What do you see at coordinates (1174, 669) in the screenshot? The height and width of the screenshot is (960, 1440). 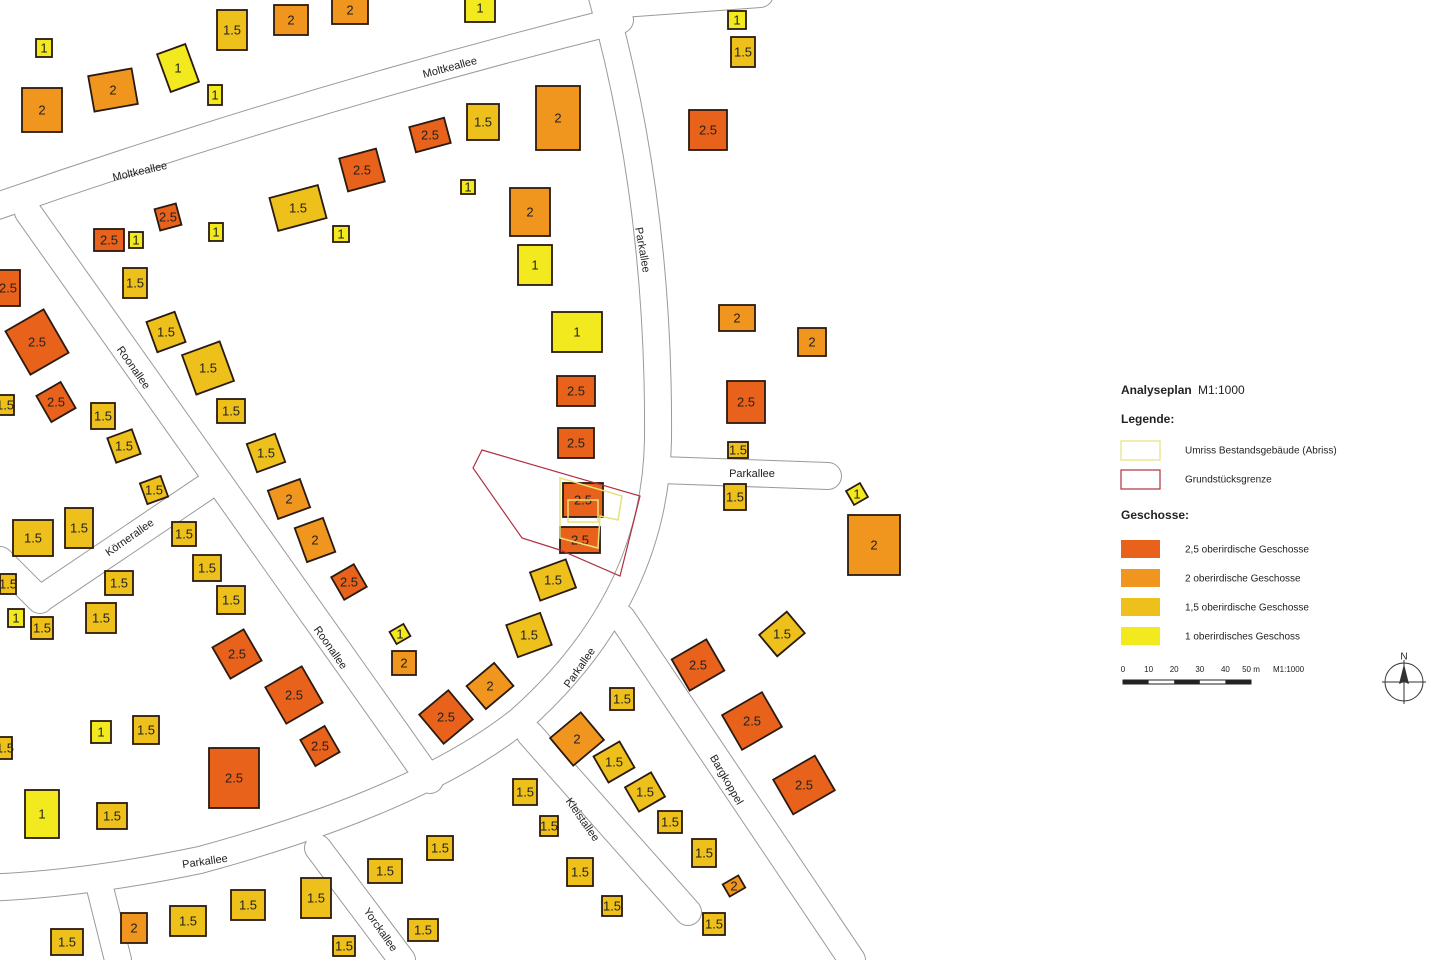 I see `scale-tick: 20` at bounding box center [1174, 669].